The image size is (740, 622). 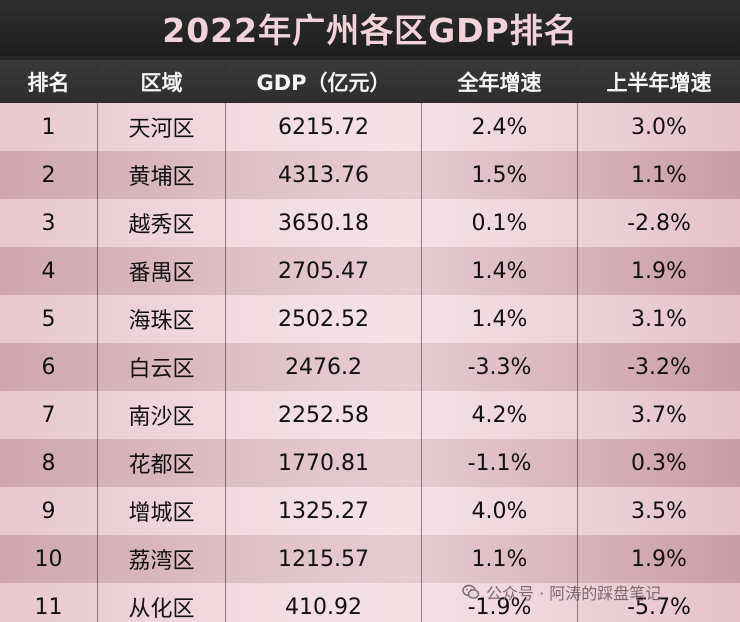 What do you see at coordinates (324, 81) in the screenshot?
I see `header-gdp: GDP（亿元）` at bounding box center [324, 81].